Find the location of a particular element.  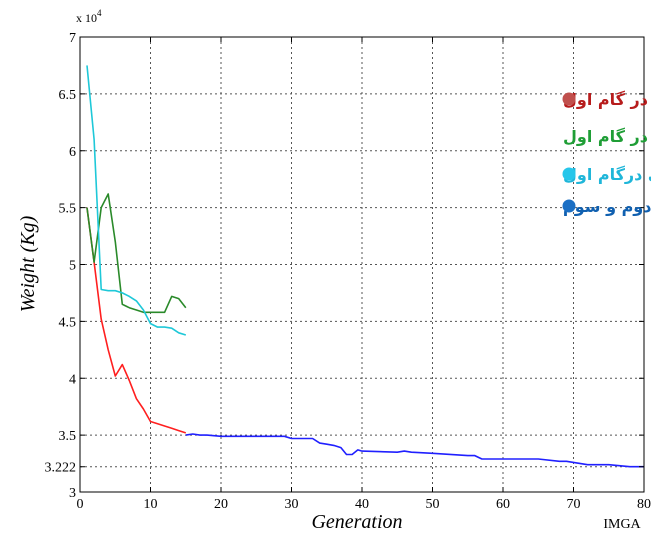

x-tick-label: 30 is located at coordinates (292, 504).